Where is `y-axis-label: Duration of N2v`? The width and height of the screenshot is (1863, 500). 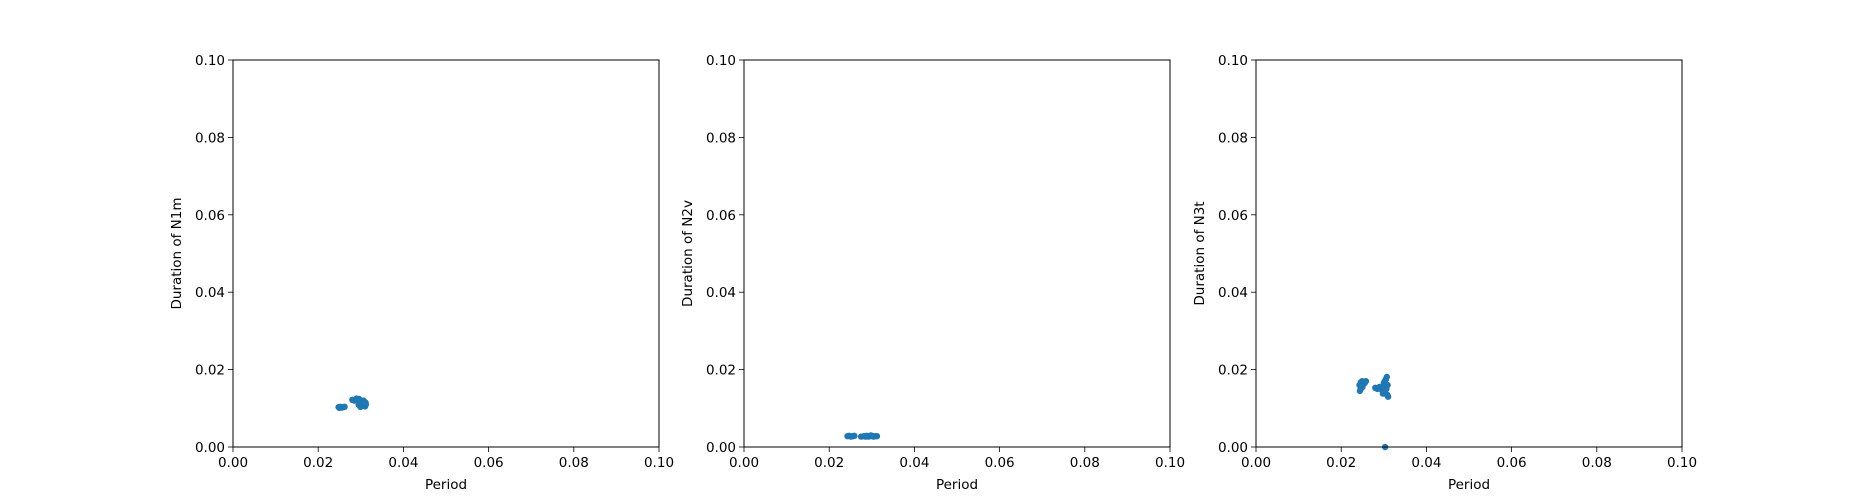 y-axis-label: Duration of N2v is located at coordinates (688, 253).